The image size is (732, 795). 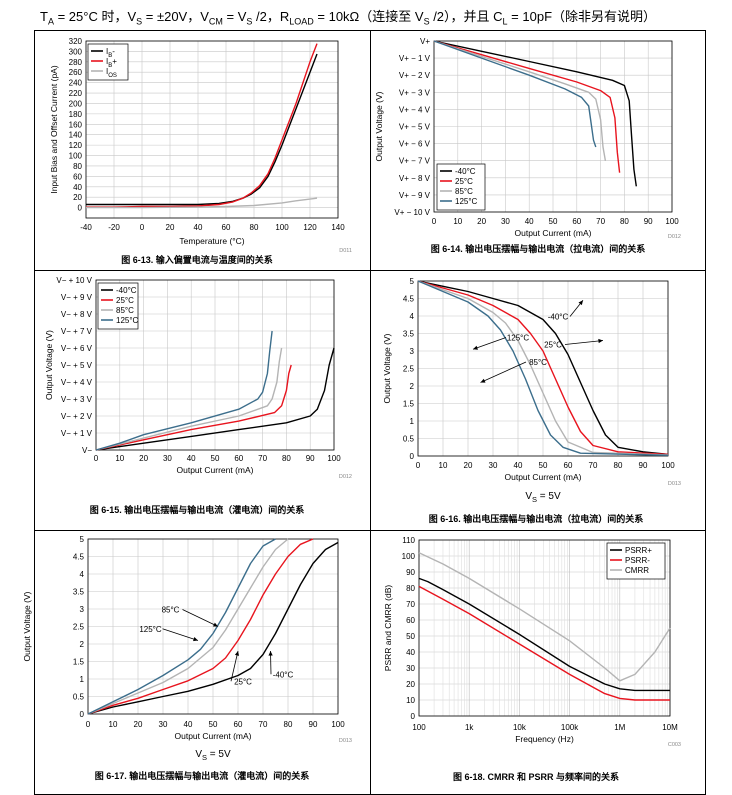 What do you see at coordinates (77, 382) in the screenshot?
I see `y-tick-label: V− + 4 V` at bounding box center [77, 382].